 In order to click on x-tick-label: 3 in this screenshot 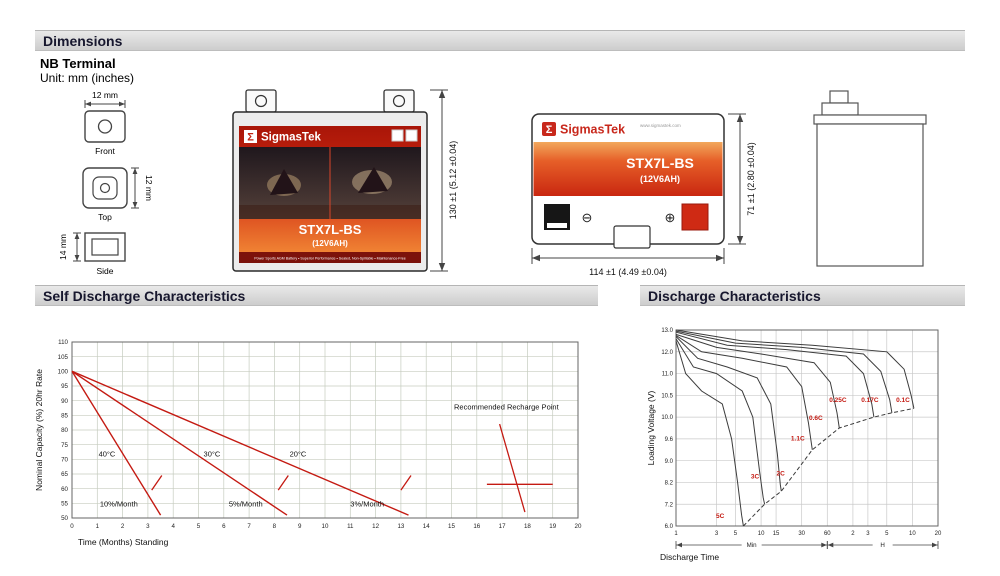, I will do `click(868, 534)`.